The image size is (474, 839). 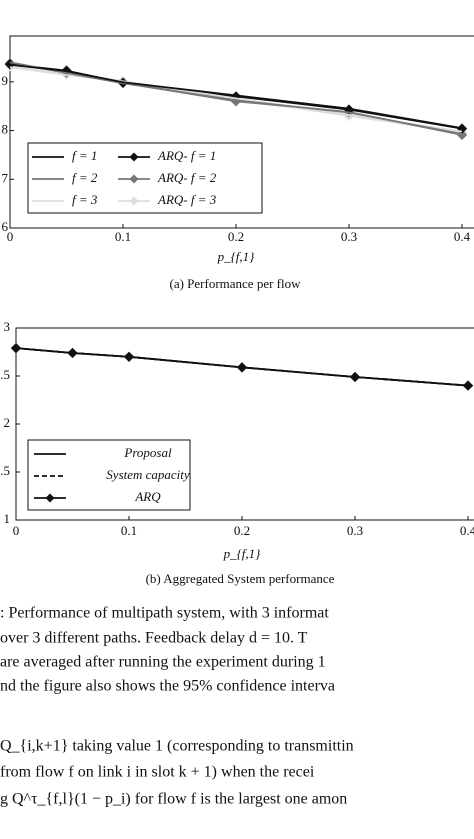 What do you see at coordinates (5, 177) in the screenshot?
I see `y-tick-label: 7` at bounding box center [5, 177].